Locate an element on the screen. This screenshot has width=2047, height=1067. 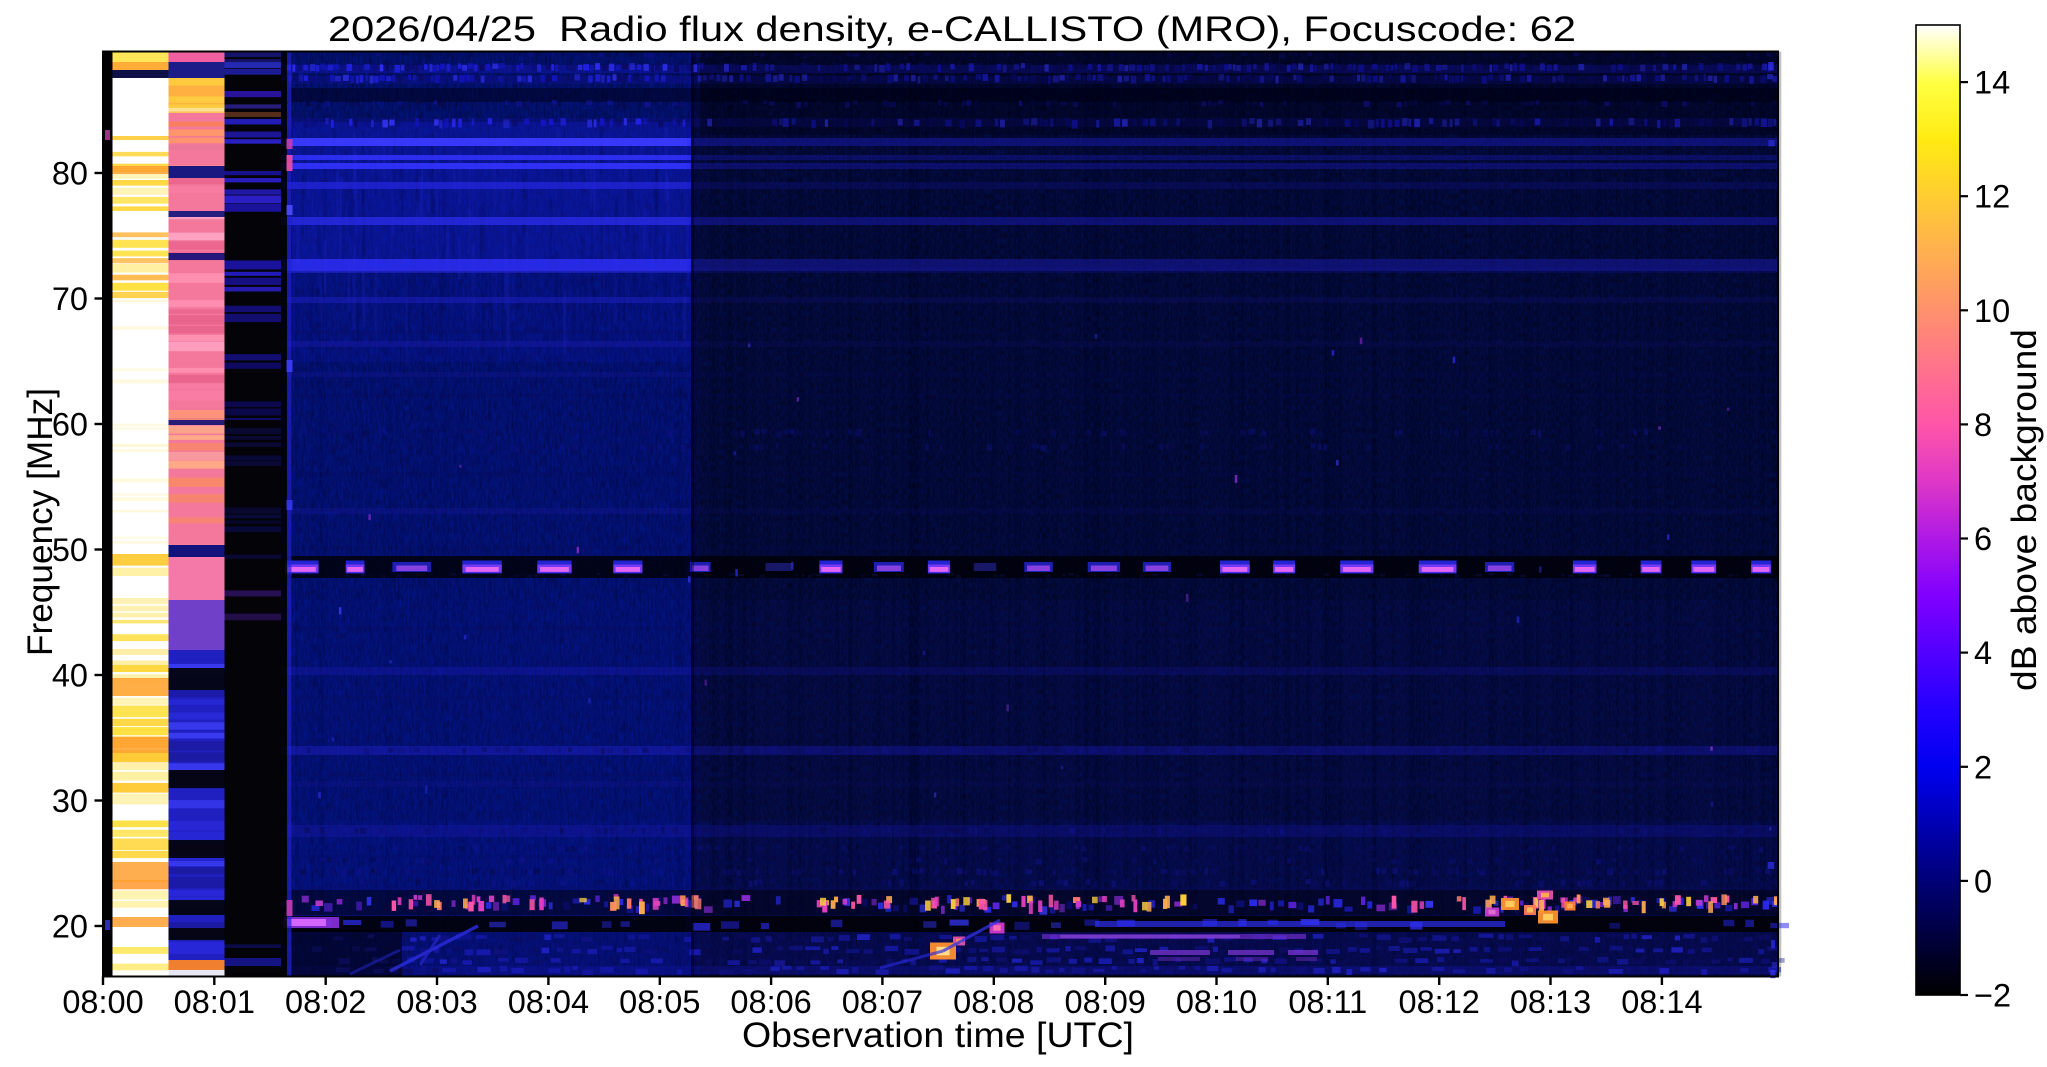
svg-text: 6 is located at coordinates (1983, 539).